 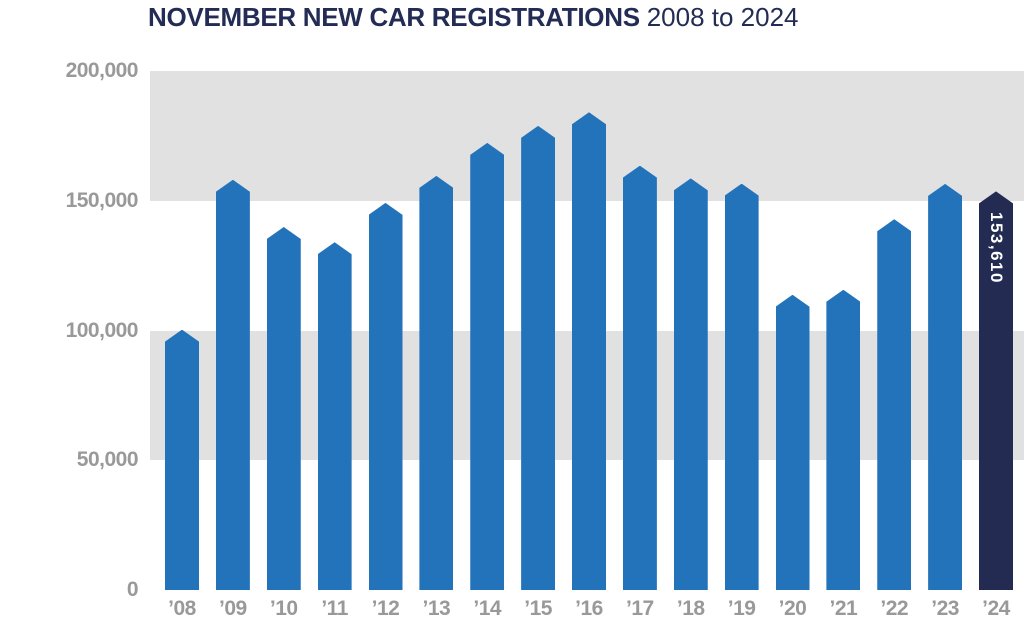 I want to click on bar-2014, so click(x=487, y=366).